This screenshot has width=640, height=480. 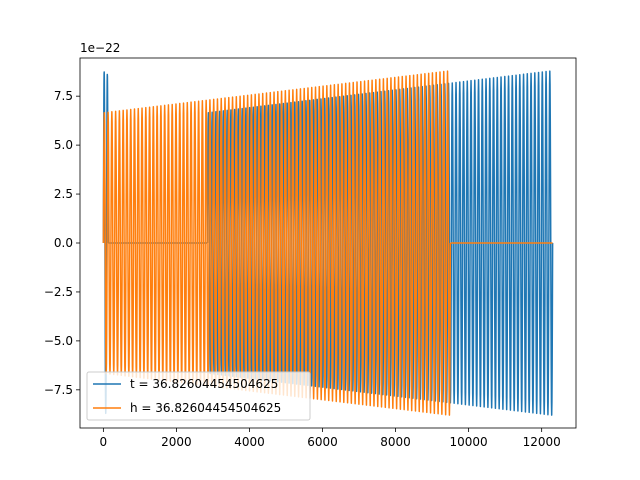 What do you see at coordinates (205, 408) in the screenshot?
I see `legend-label-h: h = 36.82604454504625` at bounding box center [205, 408].